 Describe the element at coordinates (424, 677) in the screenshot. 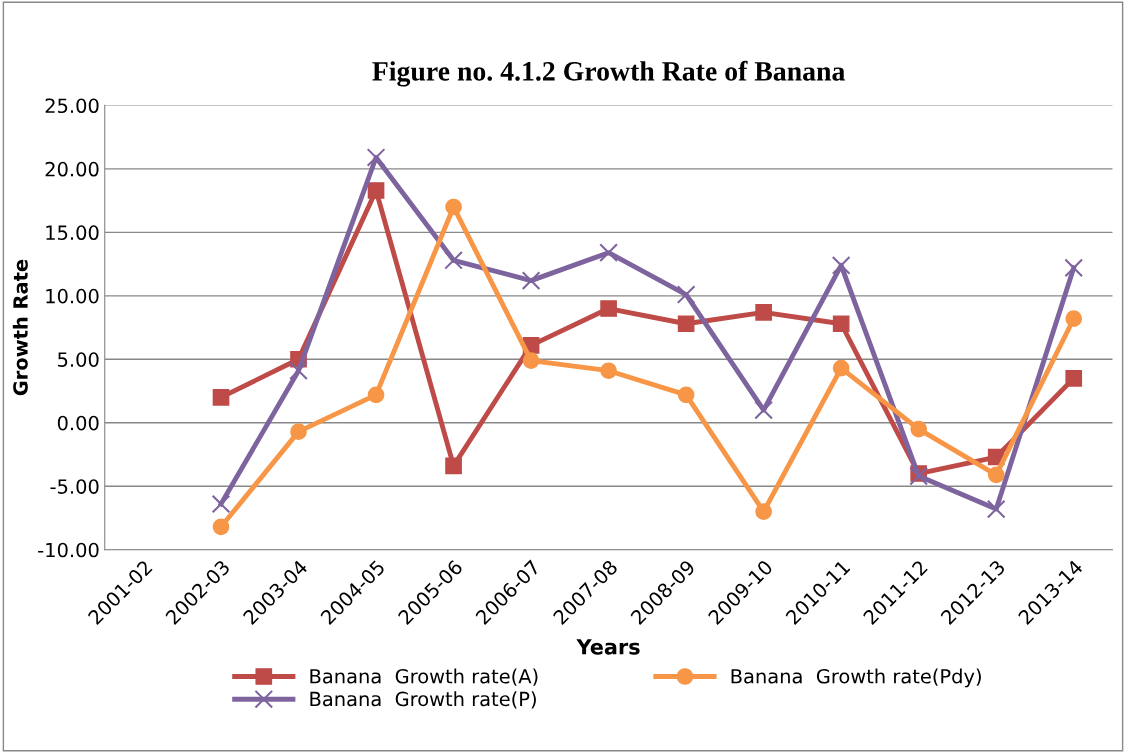

I see `legend-label: Banana Growth rate(A)` at that location.